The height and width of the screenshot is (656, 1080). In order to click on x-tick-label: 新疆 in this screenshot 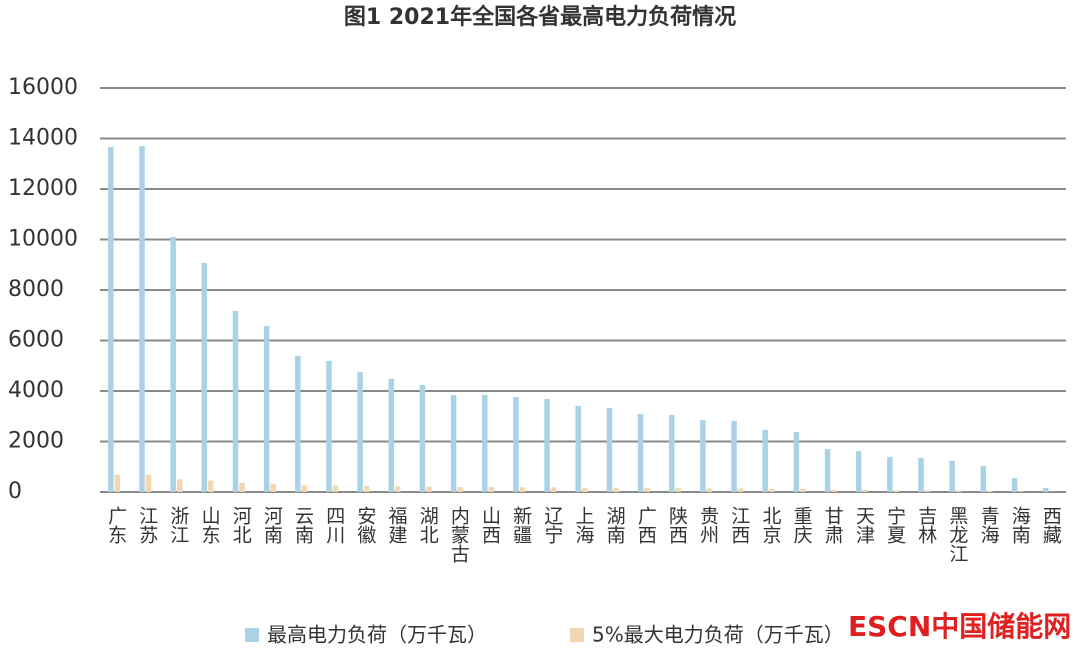, I will do `click(521, 525)`.